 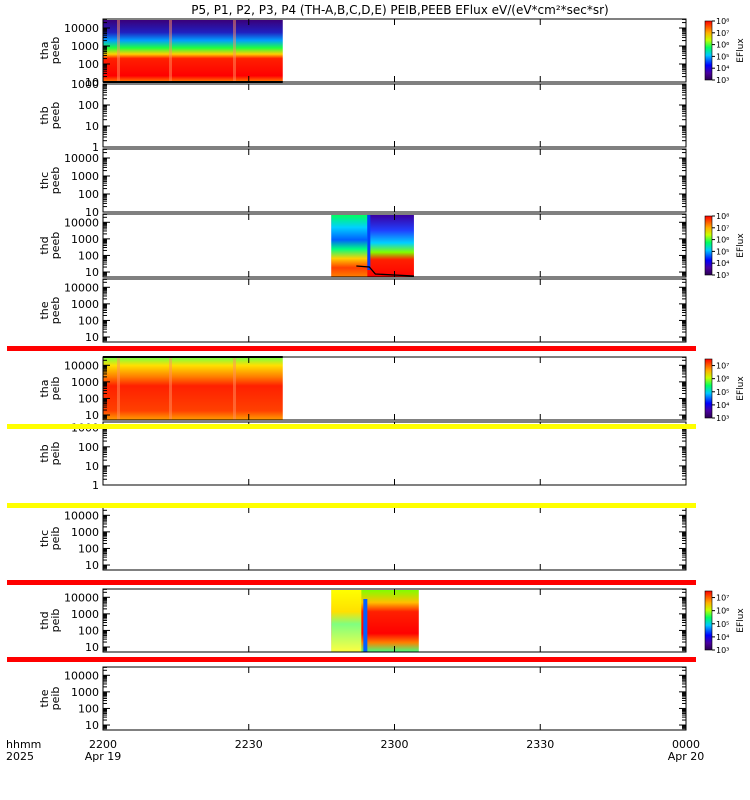 I want to click on x-tick-label: 2200, so click(x=103, y=744).